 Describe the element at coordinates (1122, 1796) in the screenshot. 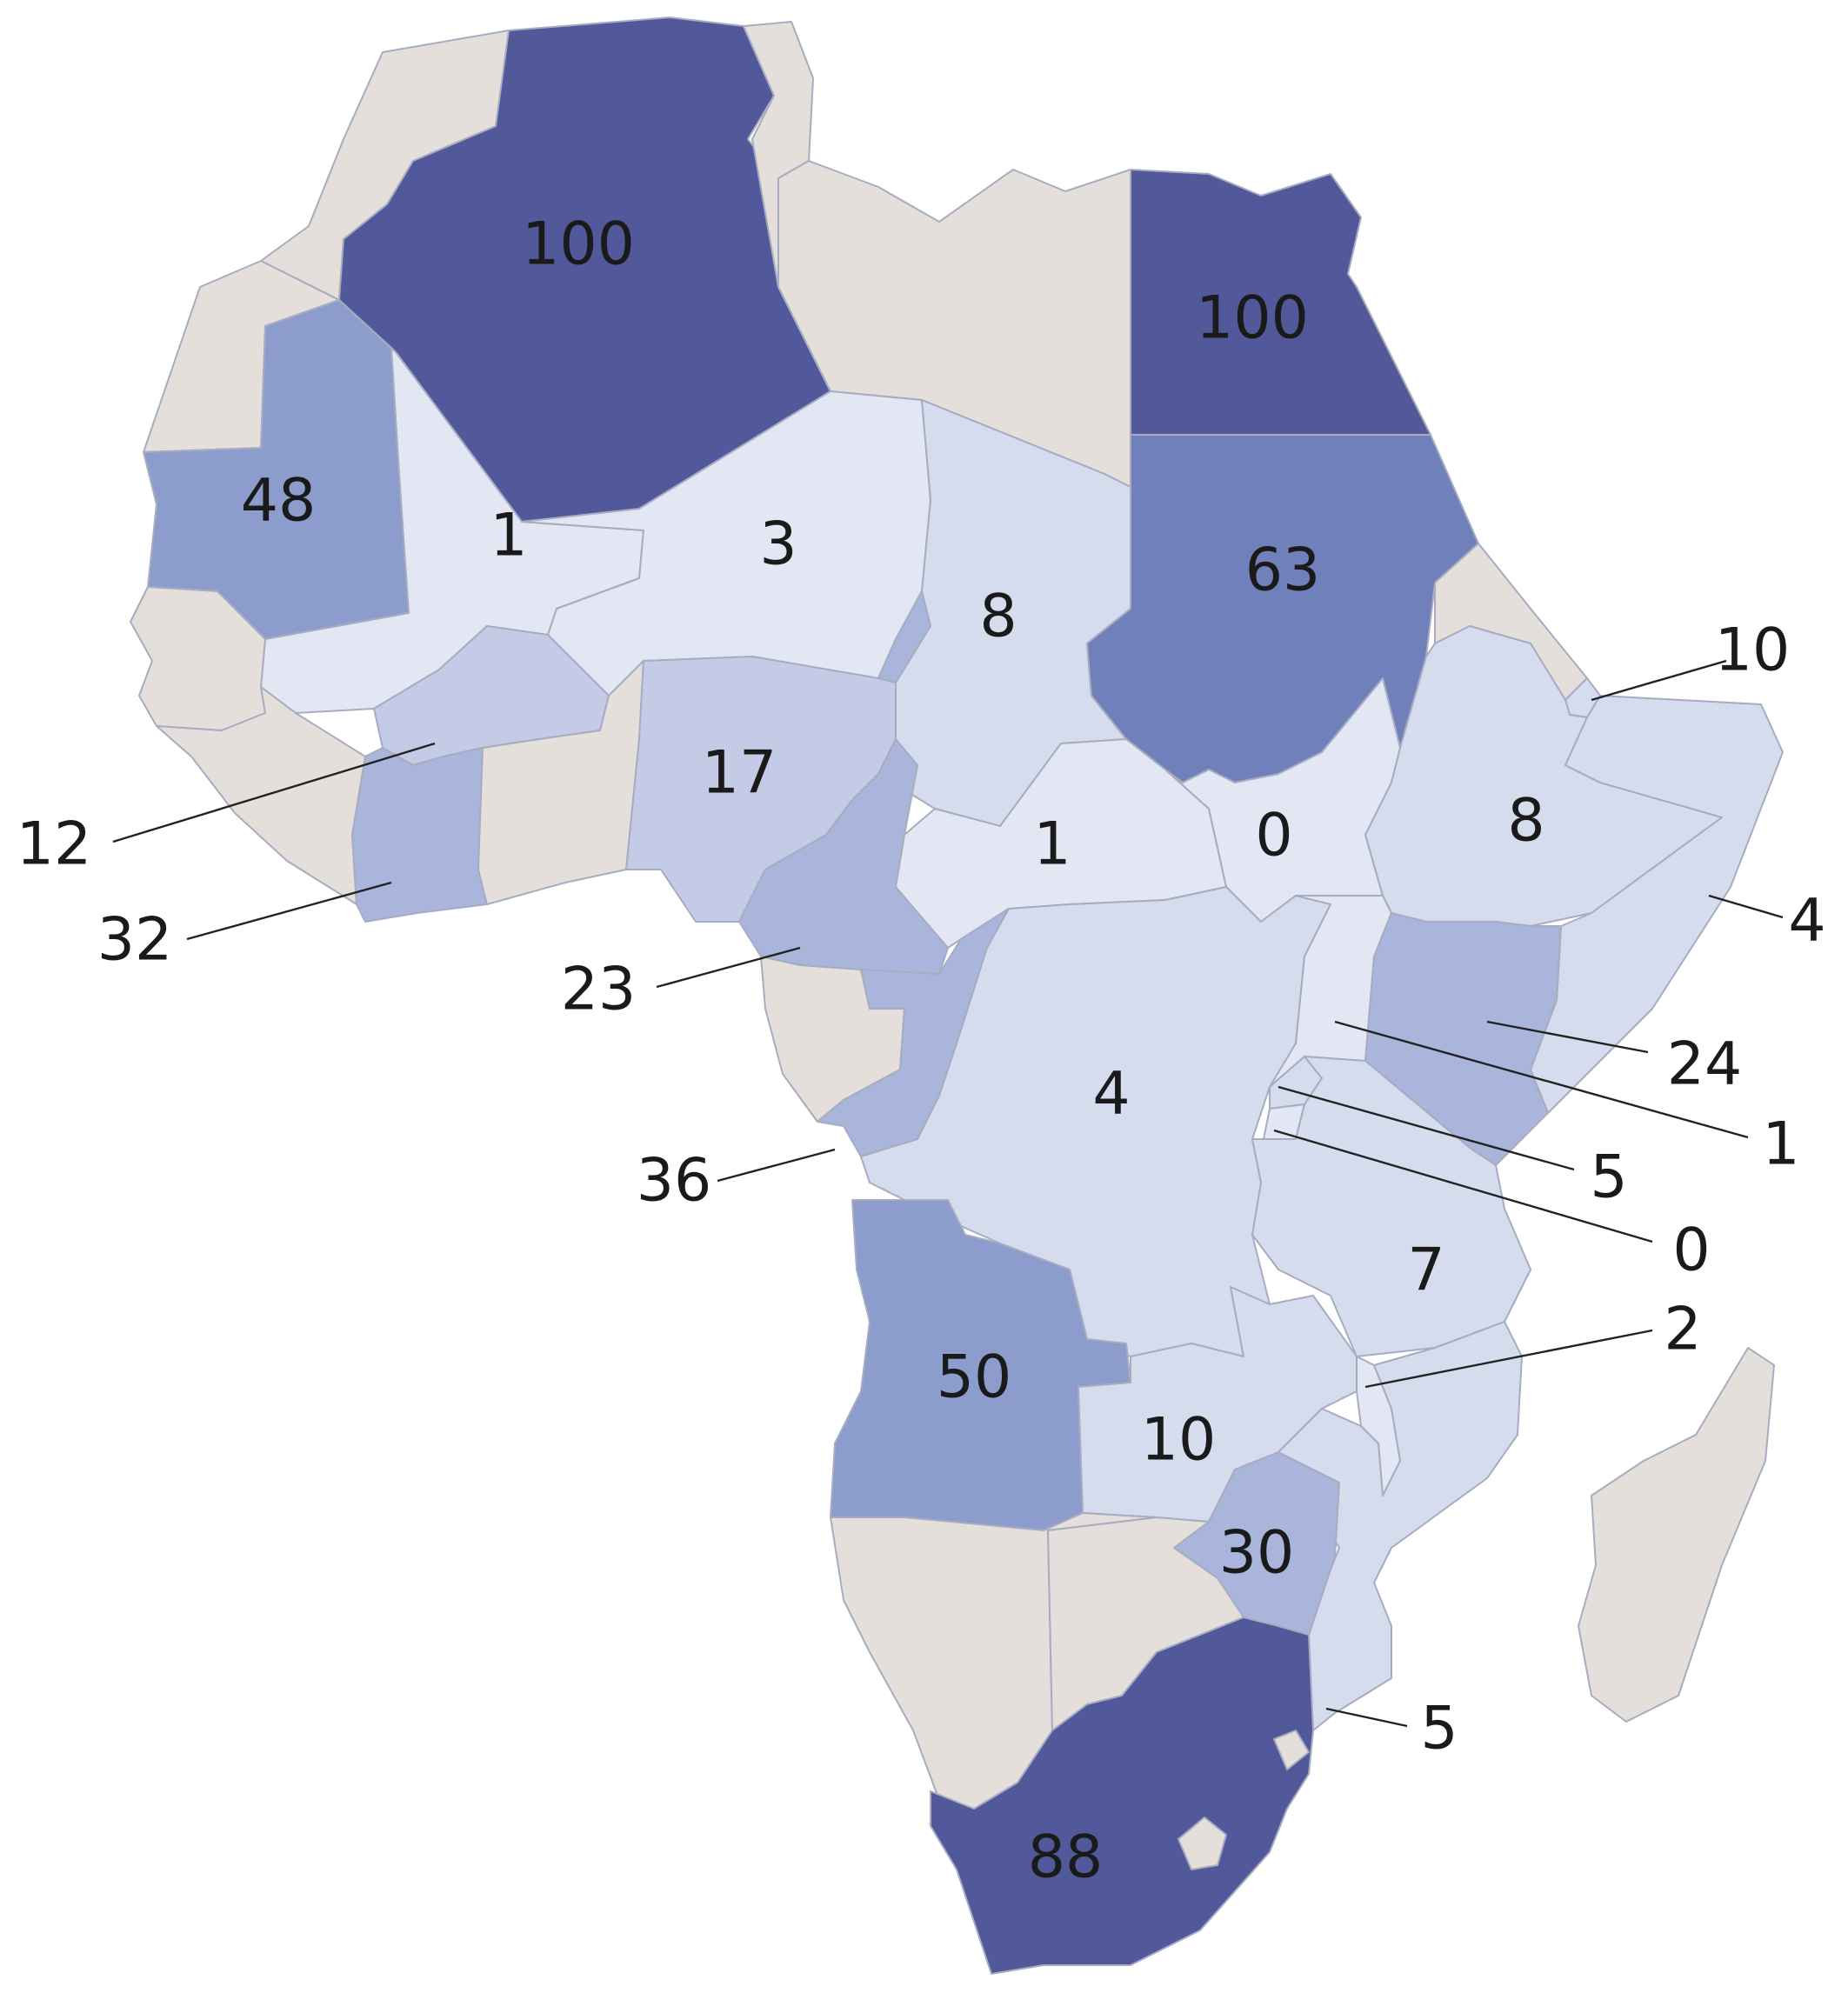

I see `country-south-africa` at that location.